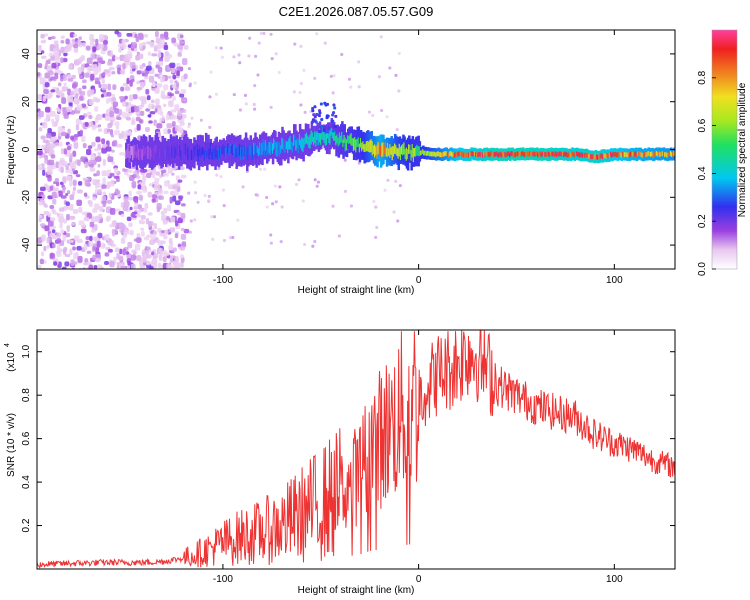 Image resolution: width=750 pixels, height=600 pixels. What do you see at coordinates (702, 221) in the screenshot?
I see `colorbar-tick-label: 0.2` at bounding box center [702, 221].